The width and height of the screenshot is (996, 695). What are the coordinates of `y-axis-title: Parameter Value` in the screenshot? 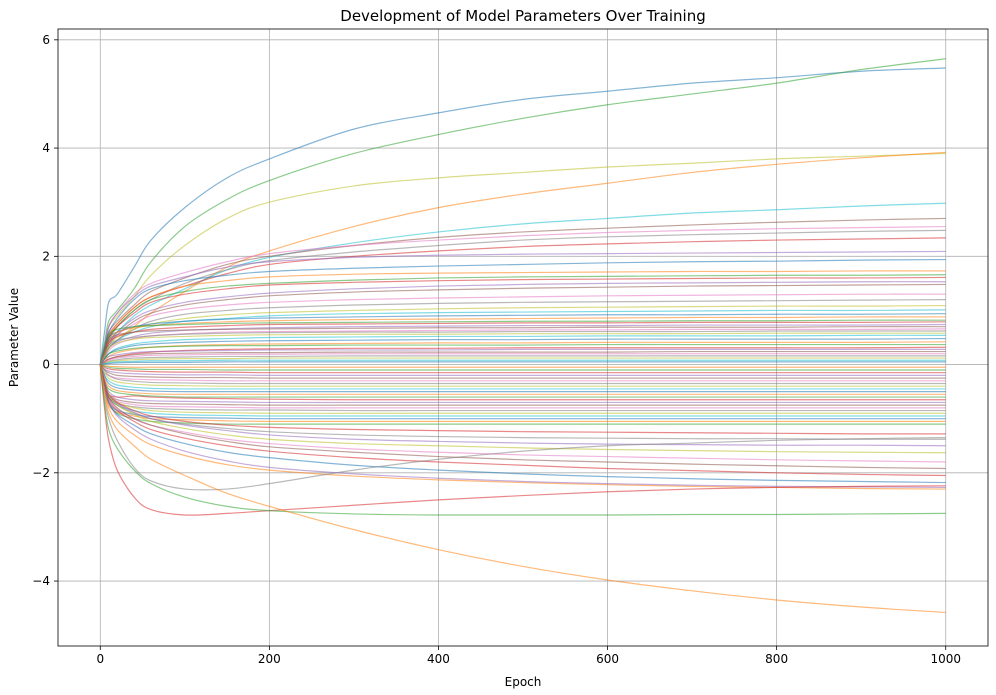 It's located at (14, 337).